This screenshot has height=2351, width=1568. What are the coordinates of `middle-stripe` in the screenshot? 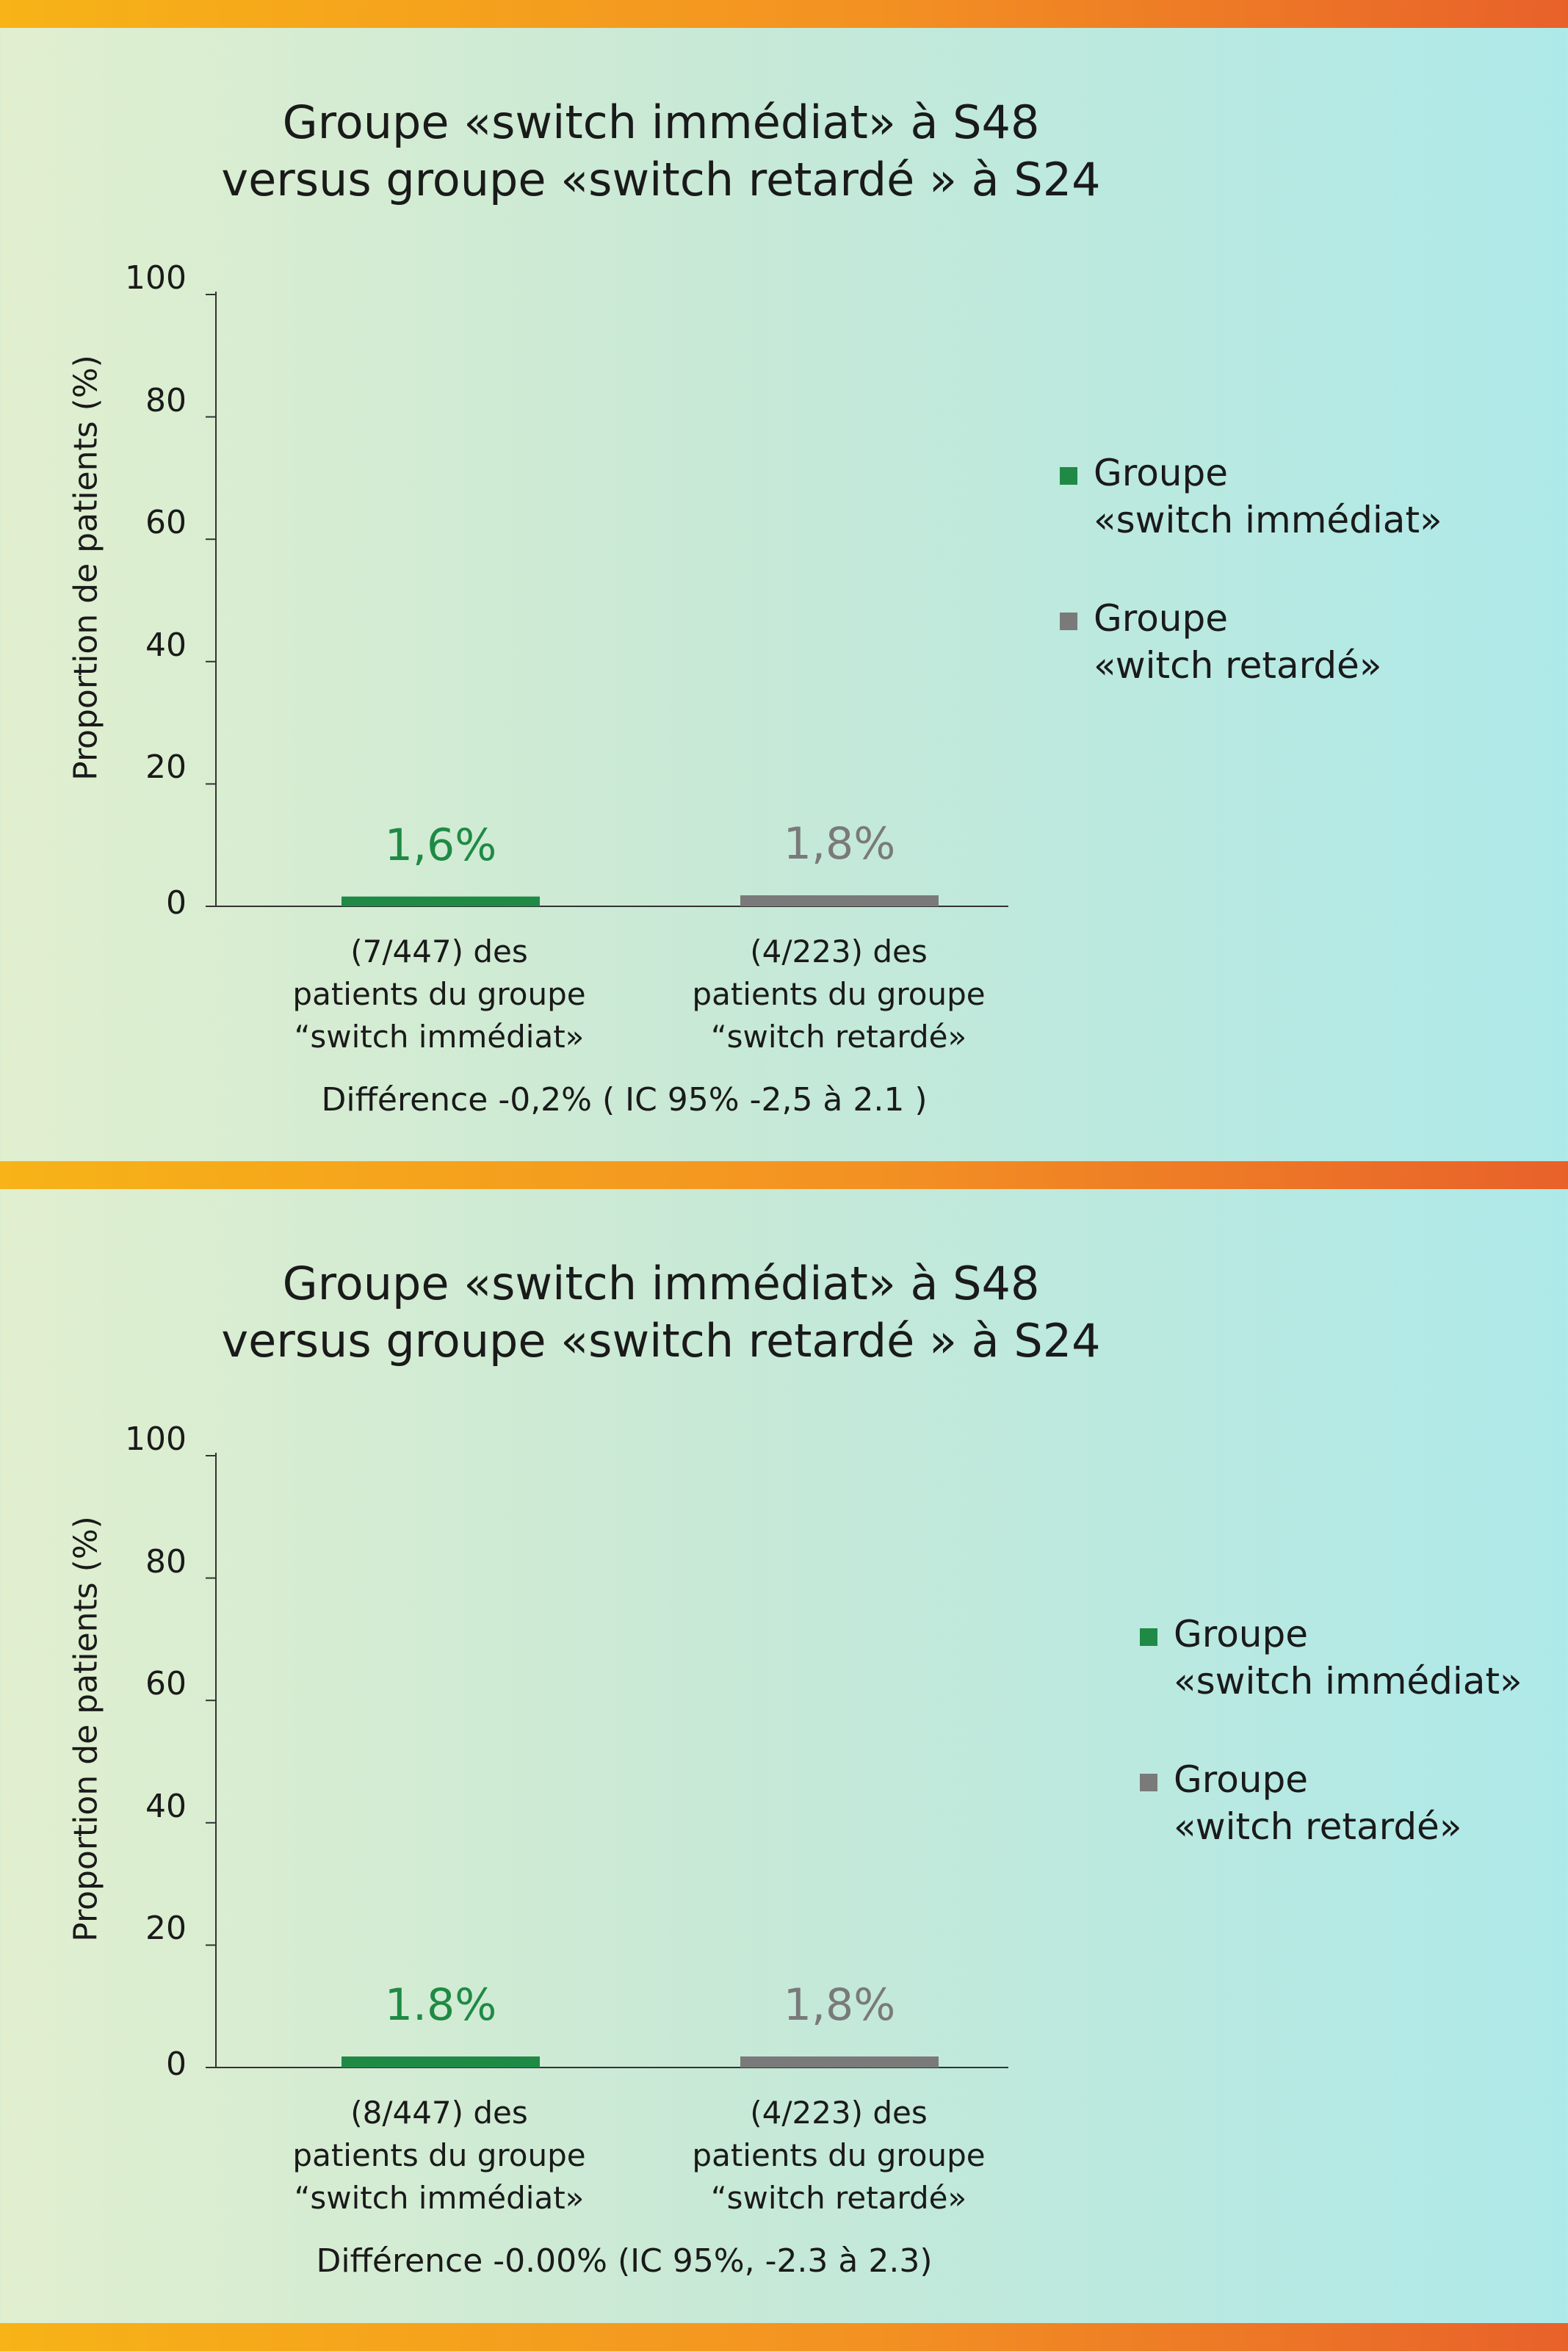 It's located at (784, 1175).